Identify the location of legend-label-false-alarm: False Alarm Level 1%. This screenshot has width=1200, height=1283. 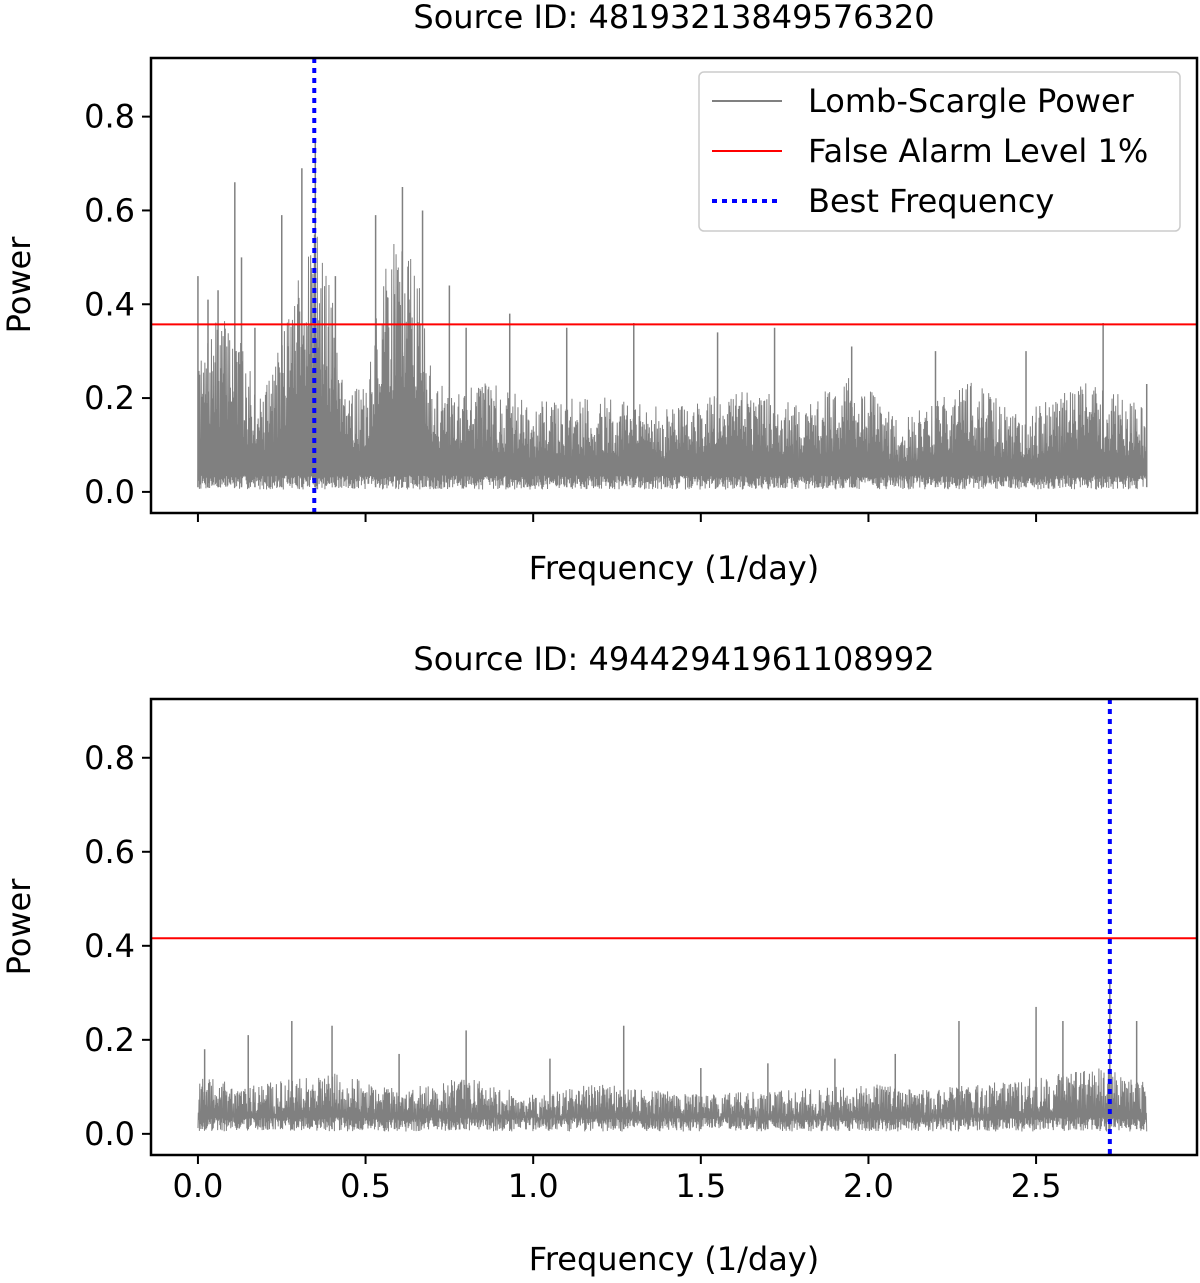
(978, 151).